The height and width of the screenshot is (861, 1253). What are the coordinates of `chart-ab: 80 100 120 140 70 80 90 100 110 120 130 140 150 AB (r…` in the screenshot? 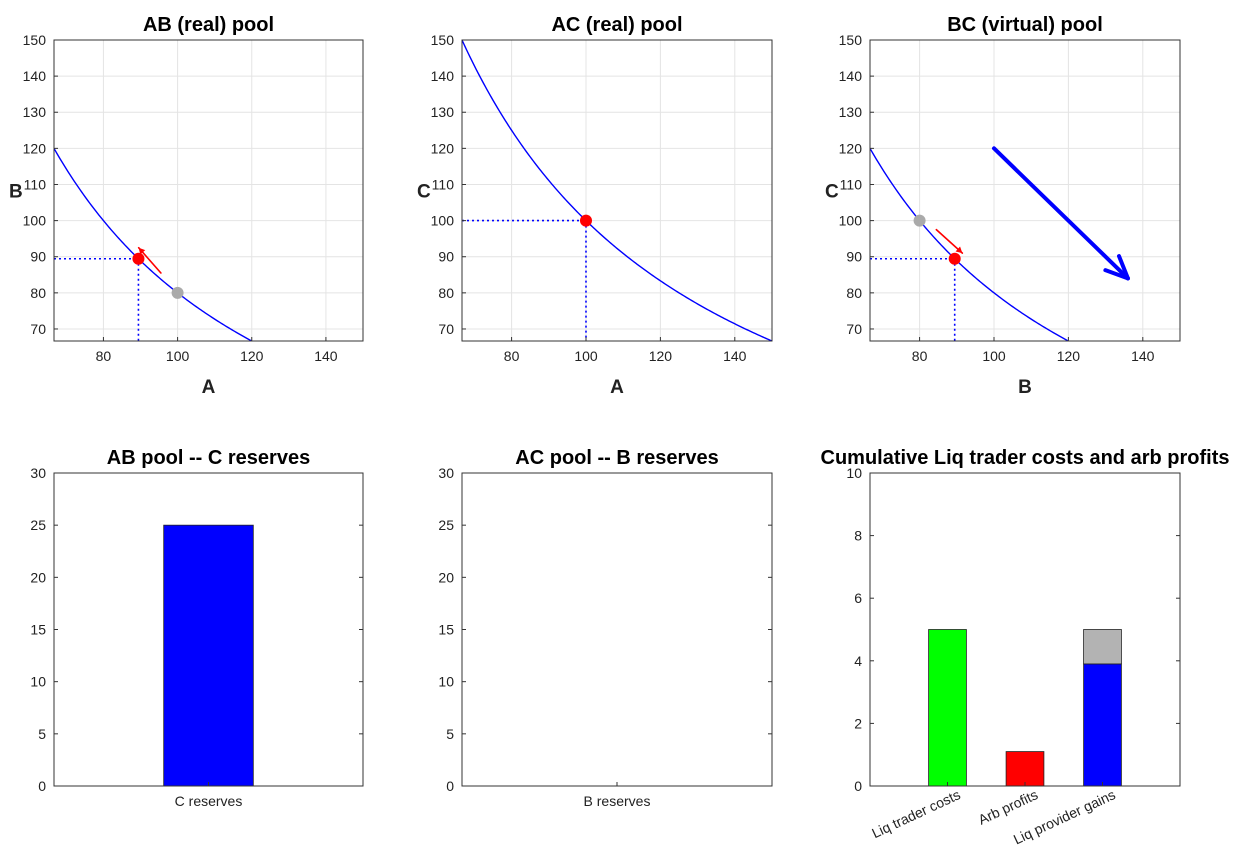 It's located at (186, 206).